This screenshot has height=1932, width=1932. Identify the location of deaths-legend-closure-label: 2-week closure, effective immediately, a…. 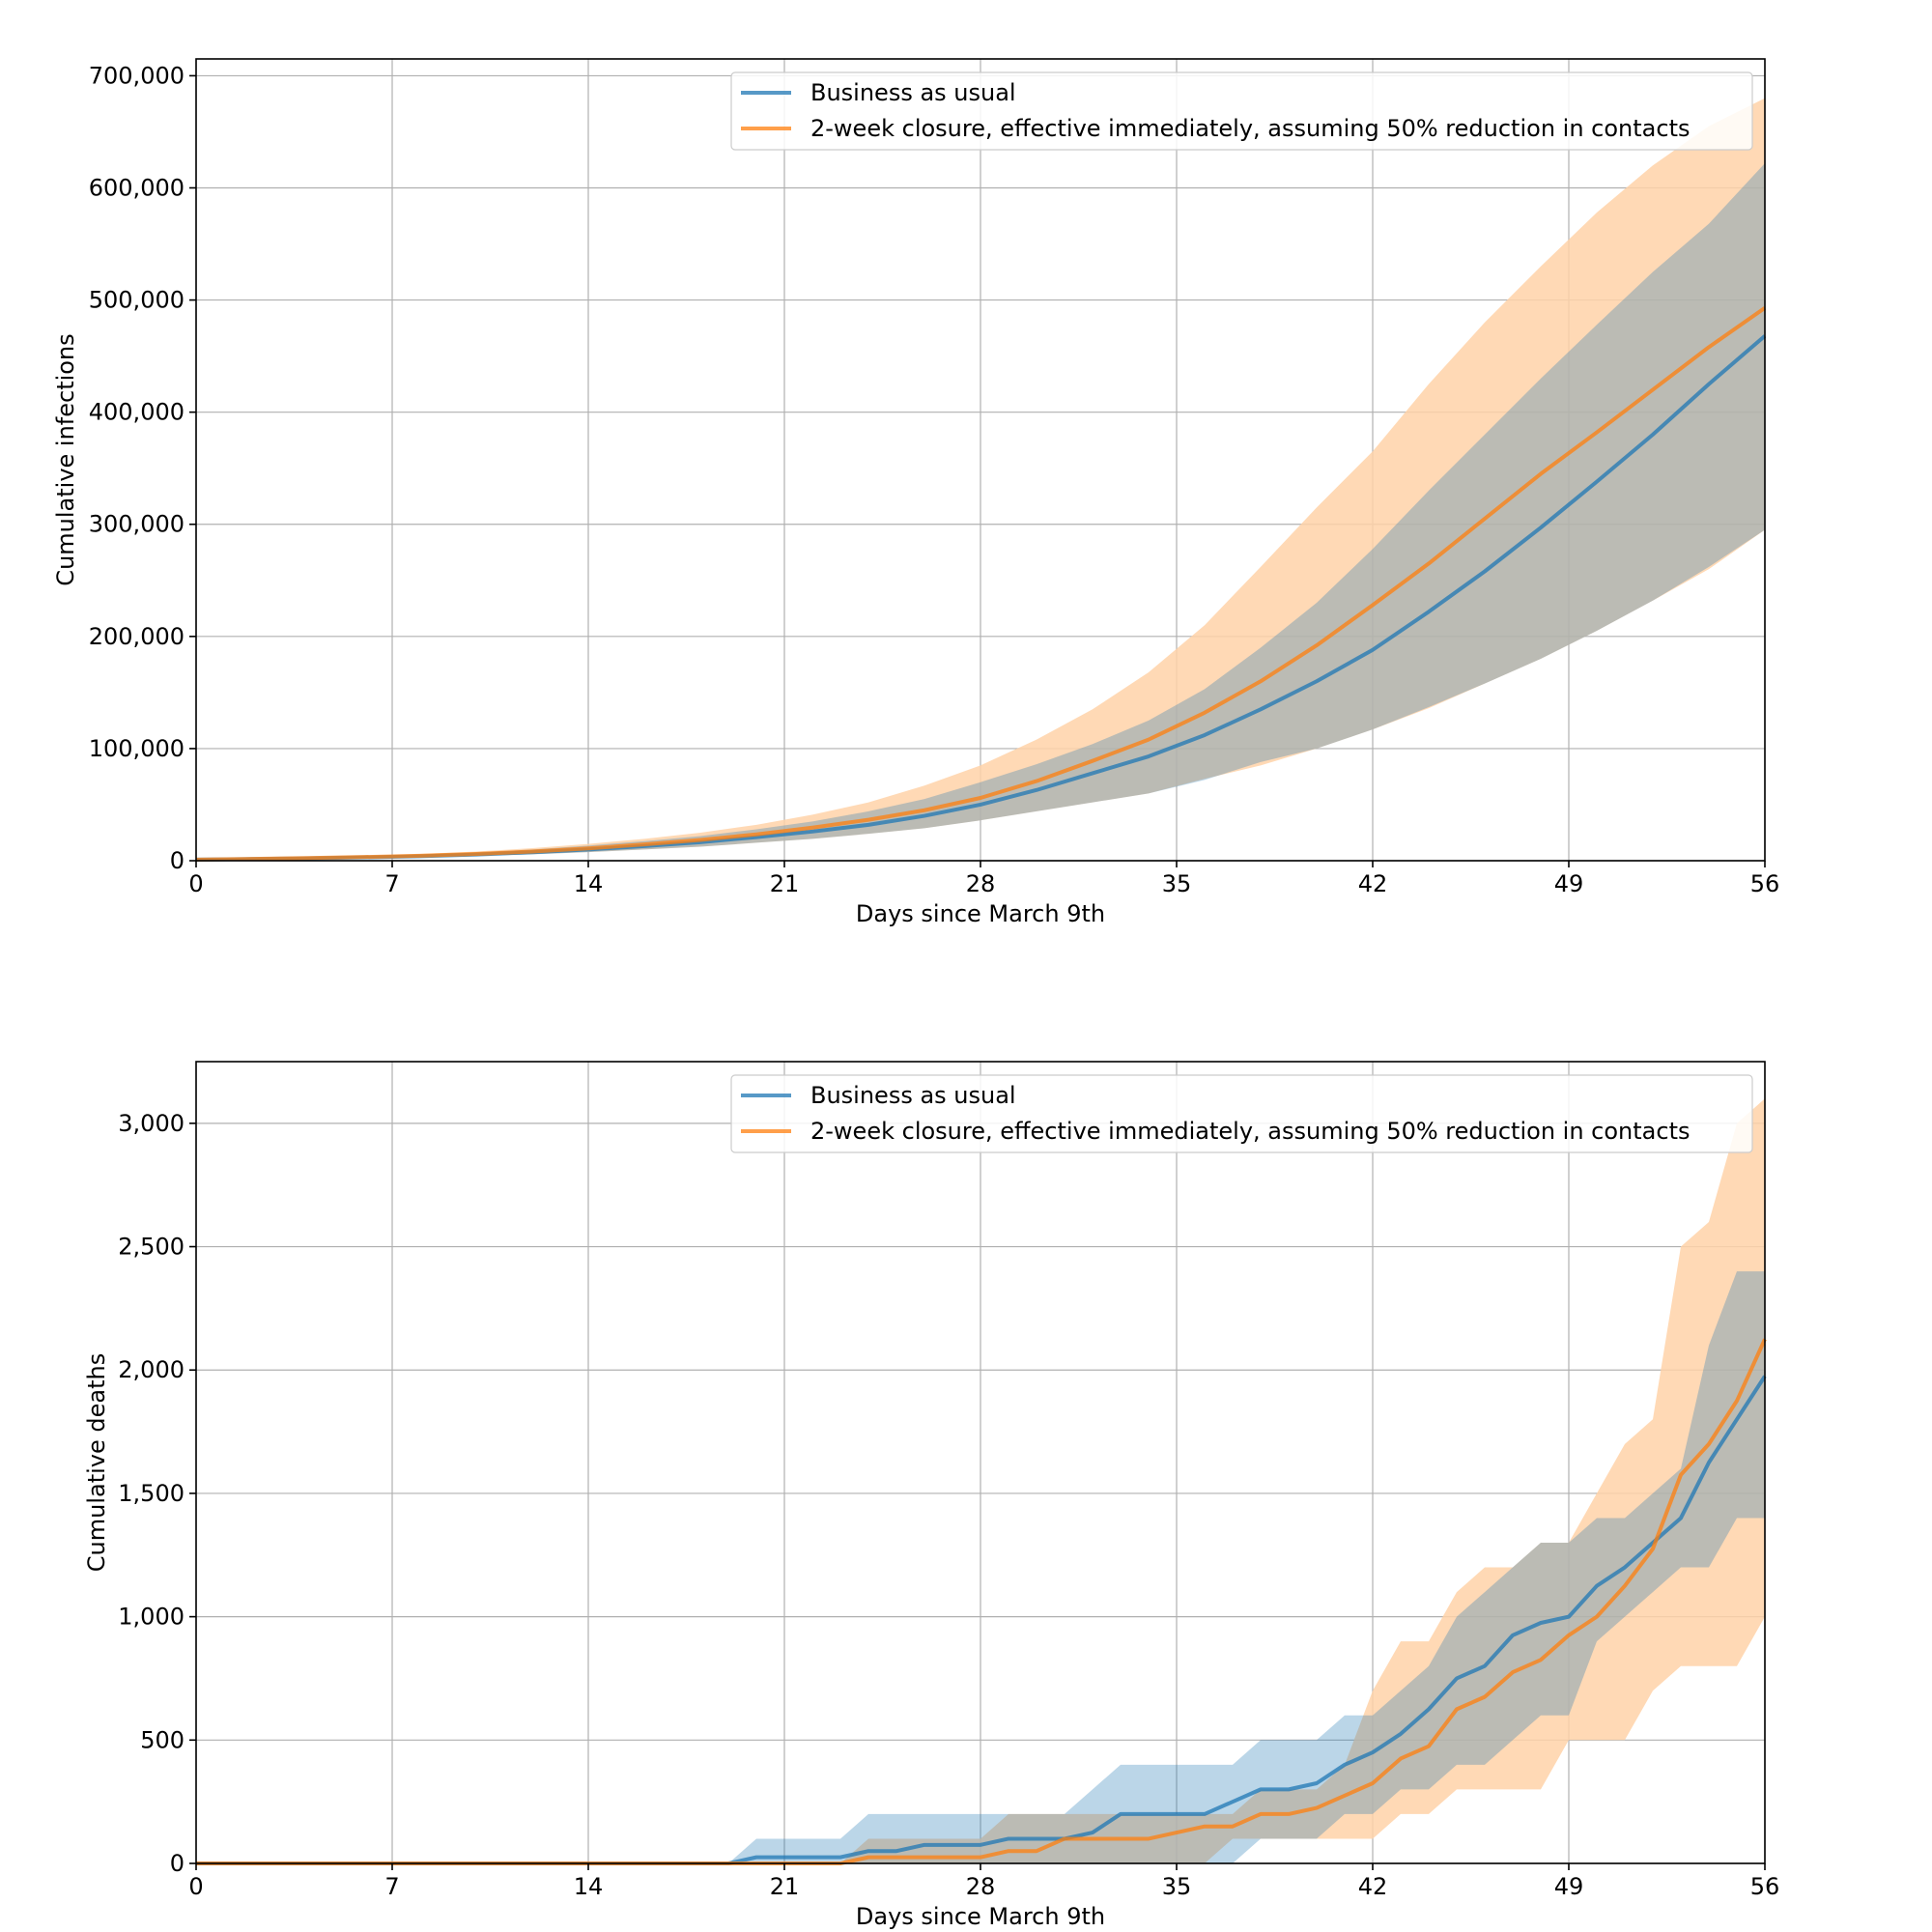
(1250, 1131).